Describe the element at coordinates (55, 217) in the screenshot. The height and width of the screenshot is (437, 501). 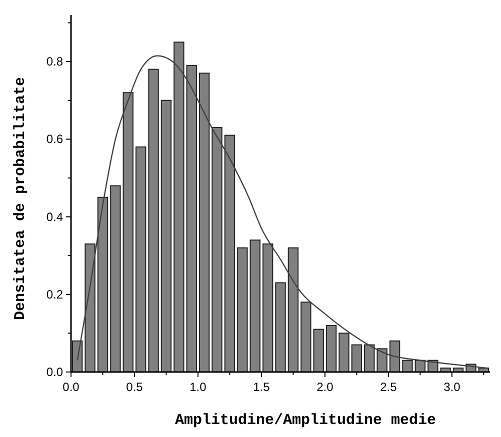
I see `y-tick-label: 0.4` at that location.